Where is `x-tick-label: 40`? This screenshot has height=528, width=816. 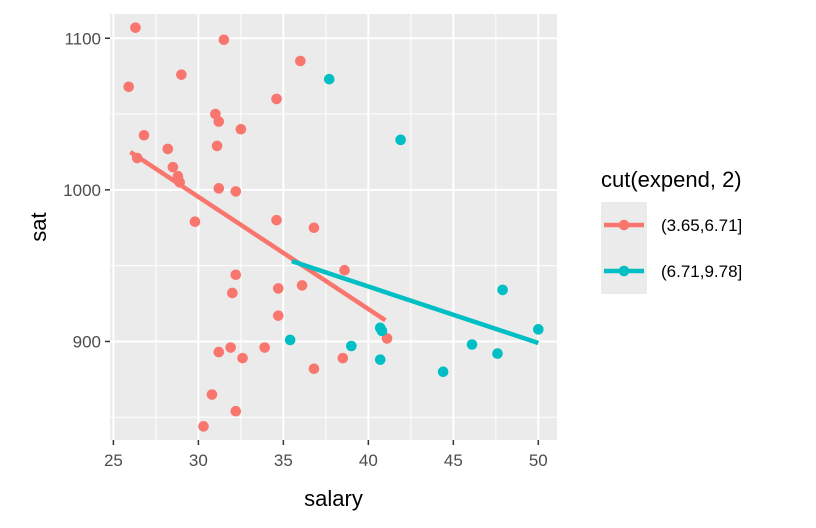 x-tick-label: 40 is located at coordinates (368, 460).